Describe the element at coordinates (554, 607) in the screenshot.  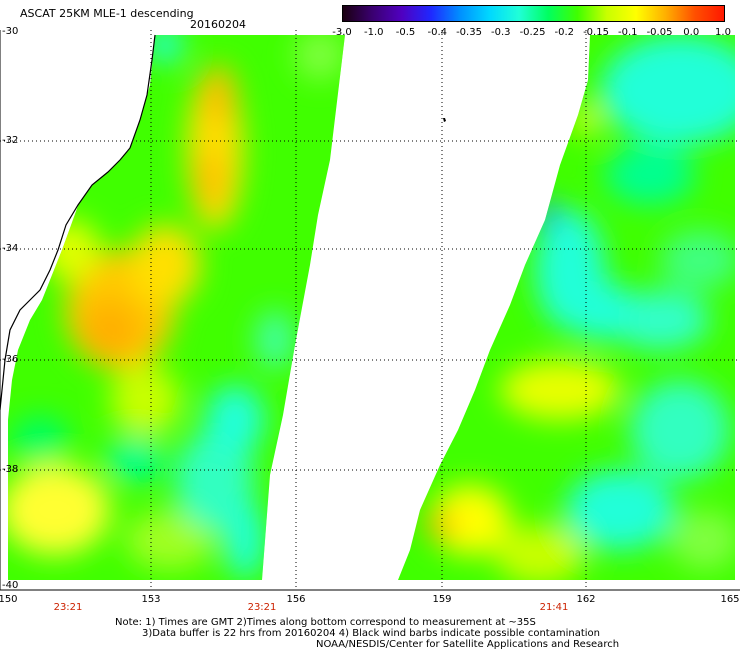
I see `time-label: 21:41` at that location.